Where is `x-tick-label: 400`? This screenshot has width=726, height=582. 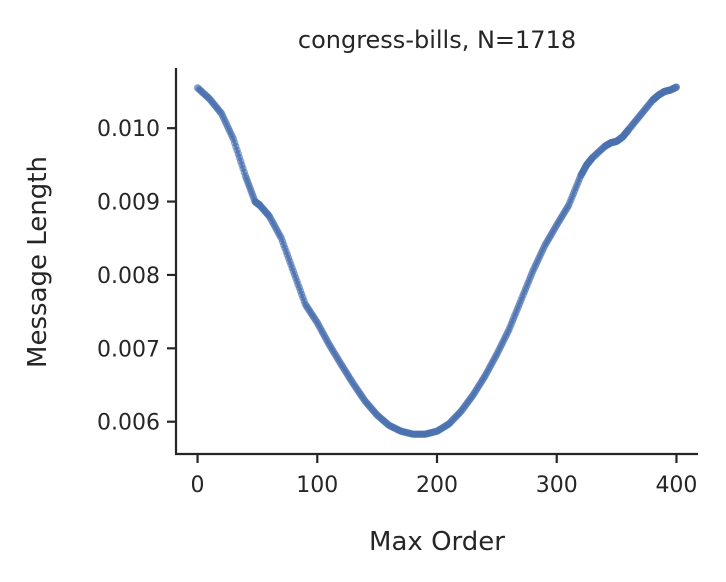 x-tick-label: 400 is located at coordinates (676, 485).